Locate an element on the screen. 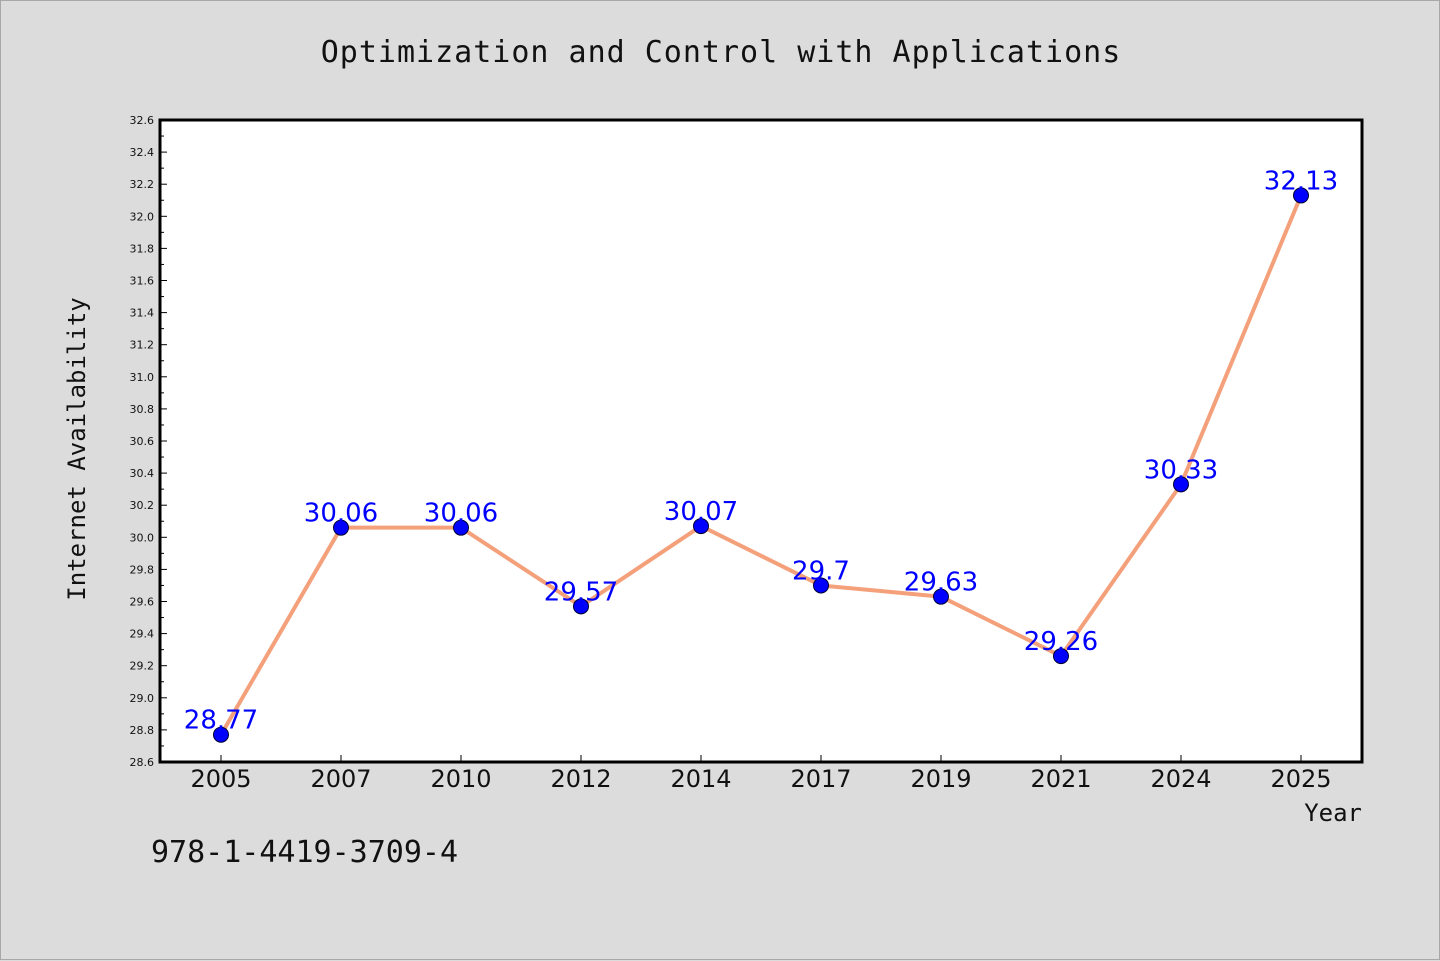  y-tick-label: 30.8 is located at coordinates (142, 409).